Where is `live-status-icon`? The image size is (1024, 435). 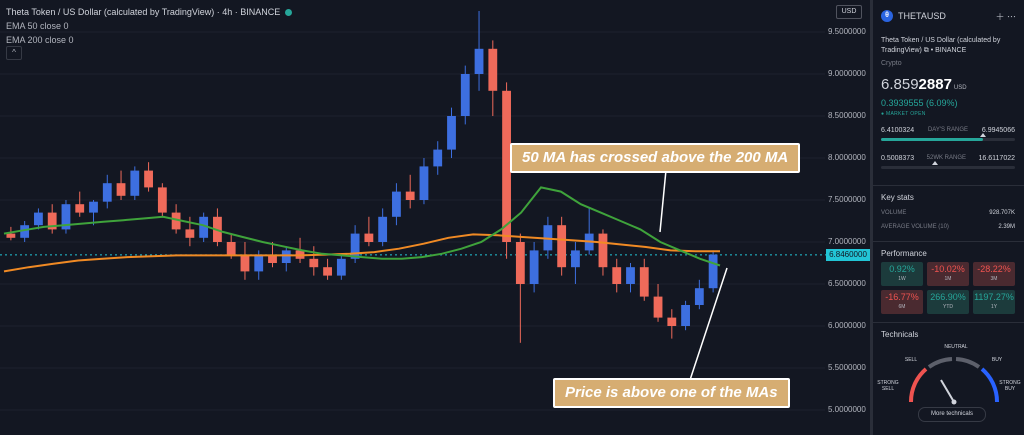
live-status-icon is located at coordinates (289, 12).